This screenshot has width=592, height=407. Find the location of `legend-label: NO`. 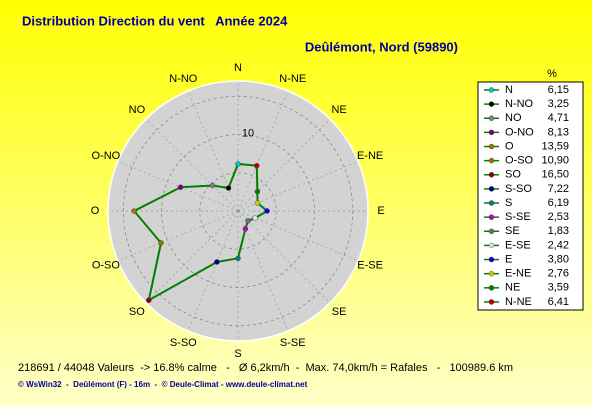

legend-label: NO is located at coordinates (513, 118).